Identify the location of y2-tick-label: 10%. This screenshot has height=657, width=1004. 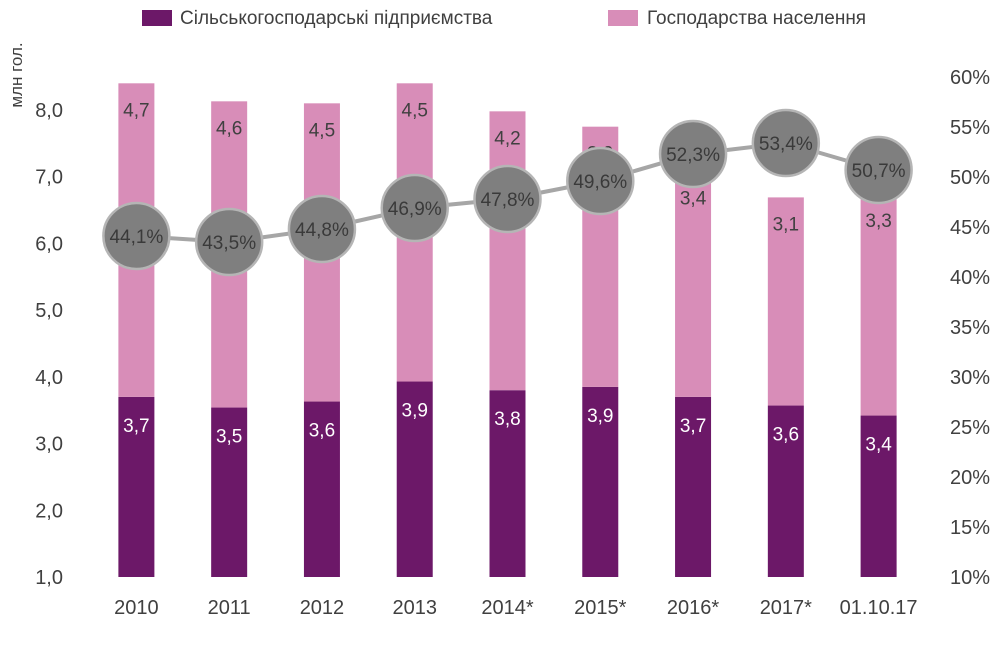
(970, 578).